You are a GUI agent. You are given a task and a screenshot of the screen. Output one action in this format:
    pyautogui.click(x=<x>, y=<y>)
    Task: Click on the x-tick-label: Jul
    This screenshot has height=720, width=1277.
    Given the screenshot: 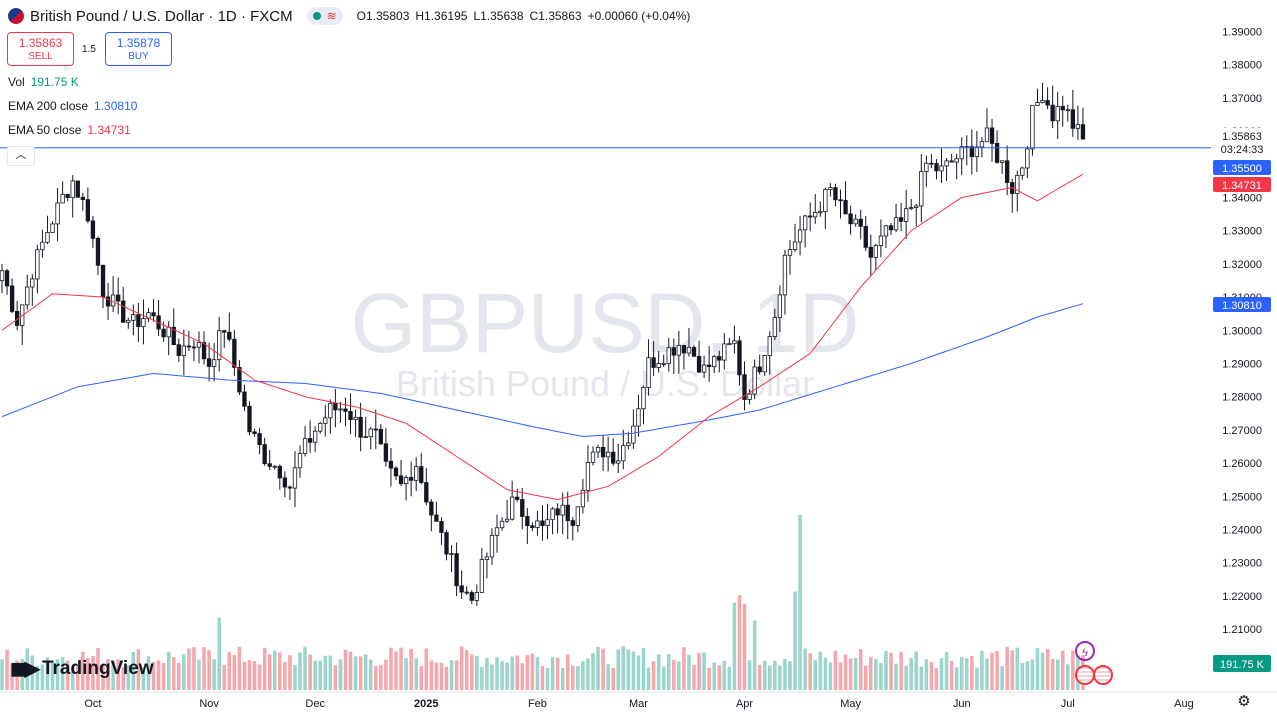 What is the action you would take?
    pyautogui.click(x=1068, y=704)
    